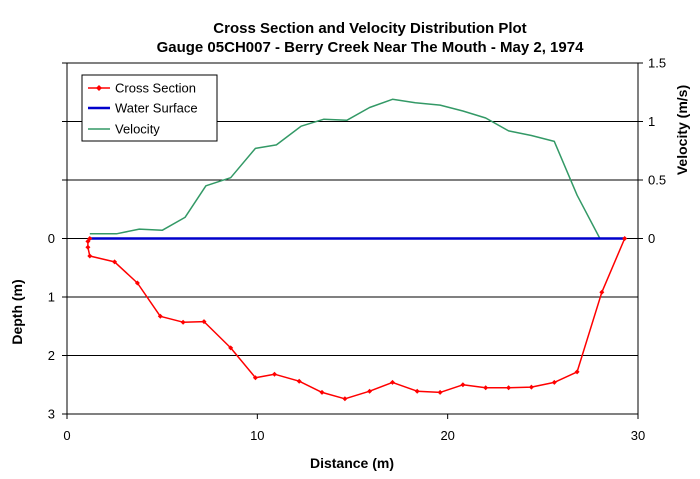  I want to click on x-tick-label: 0, so click(66, 435).